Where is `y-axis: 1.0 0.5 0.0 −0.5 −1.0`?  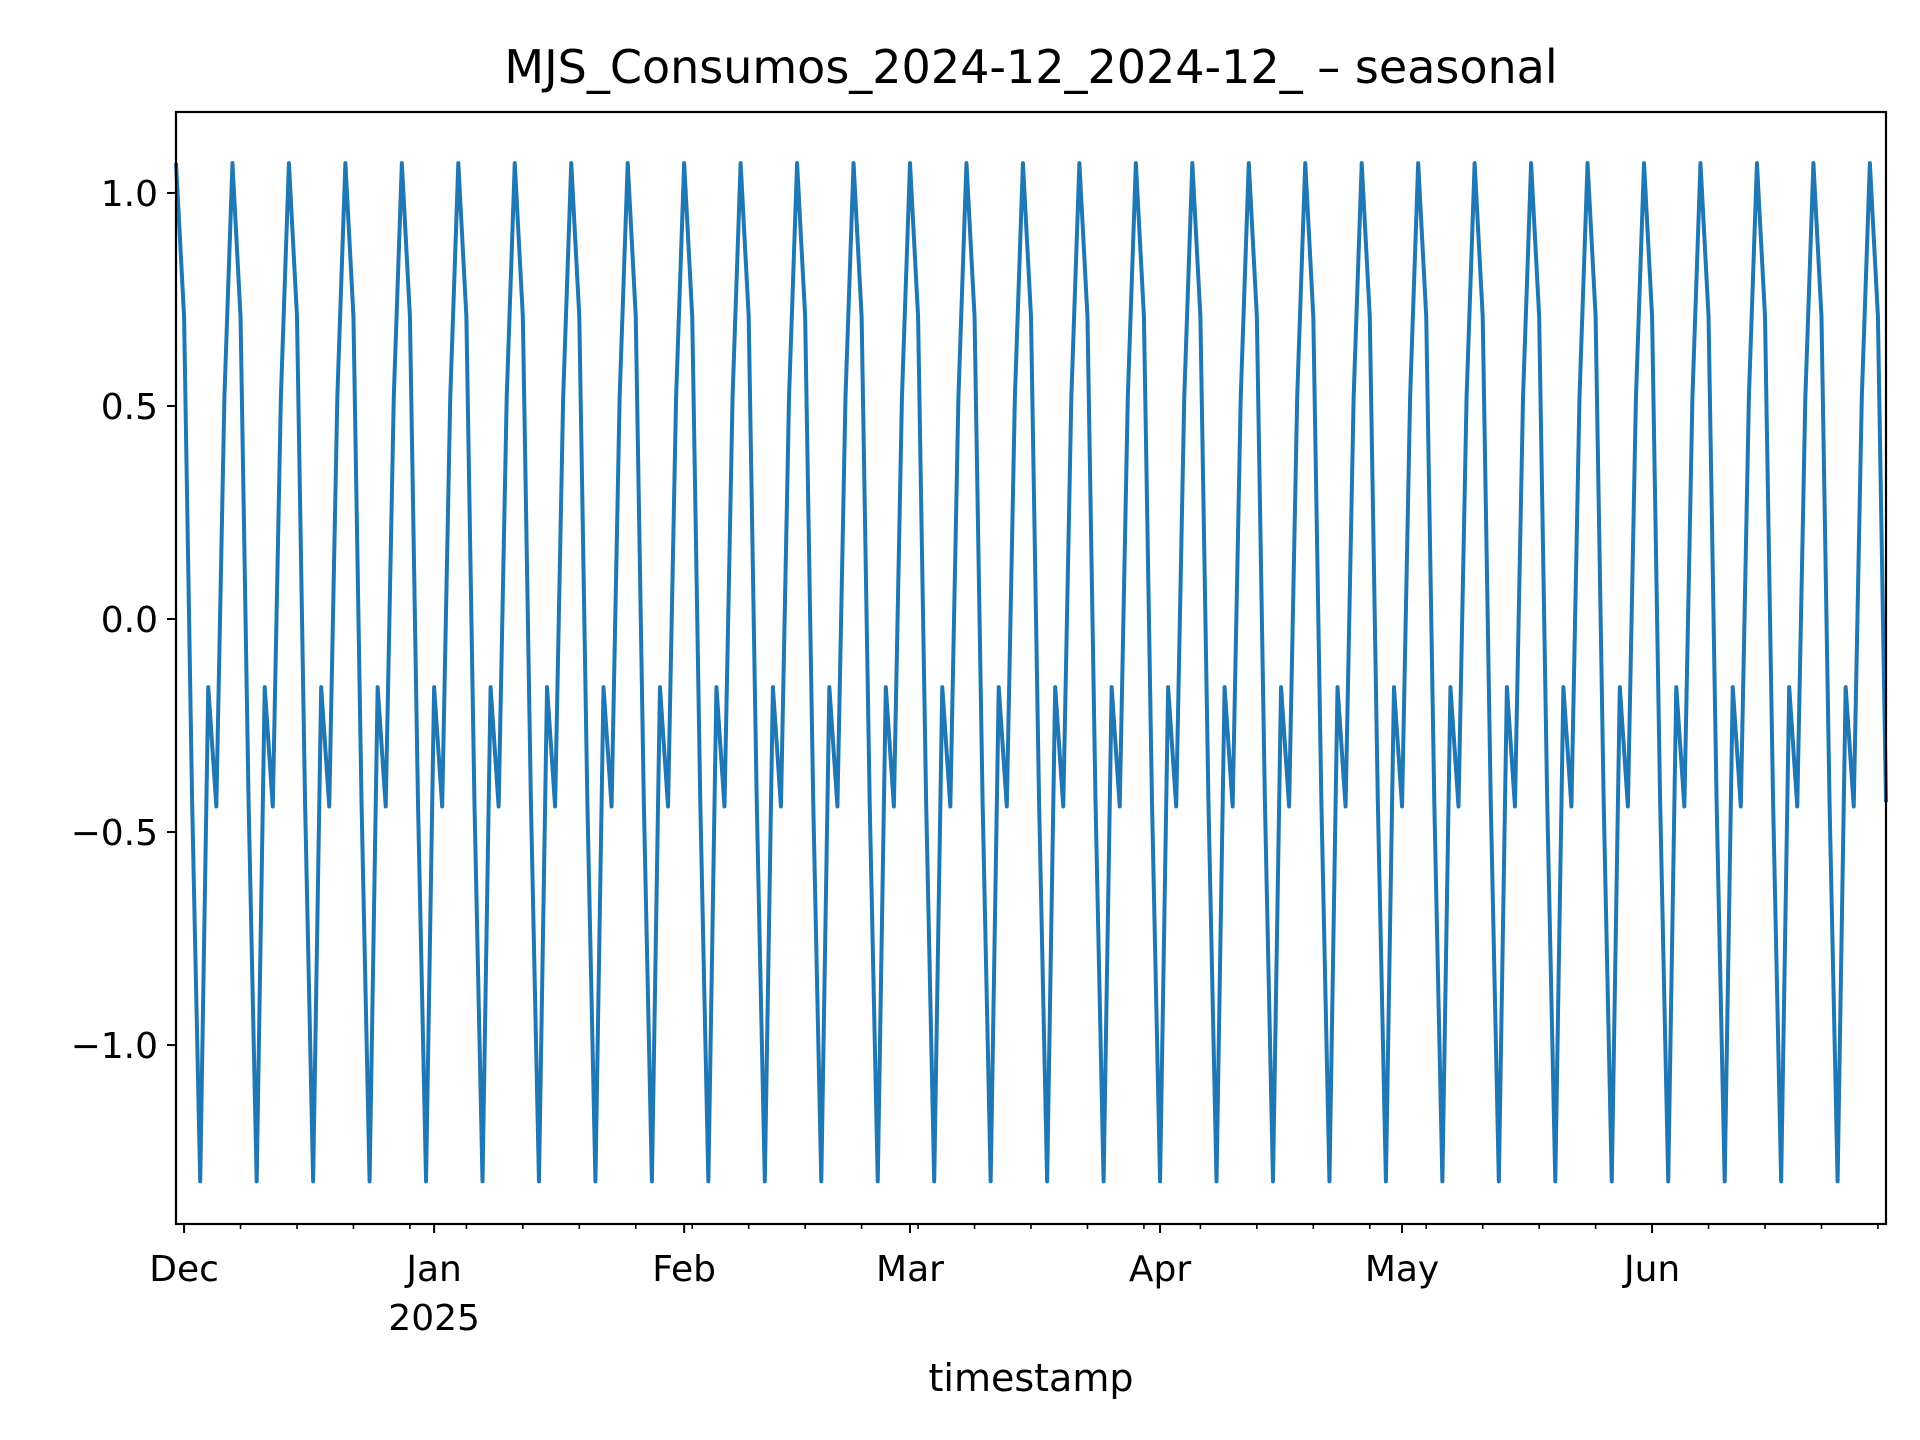 y-axis: 1.0 0.5 0.0 −0.5 −1.0 is located at coordinates (123, 620).